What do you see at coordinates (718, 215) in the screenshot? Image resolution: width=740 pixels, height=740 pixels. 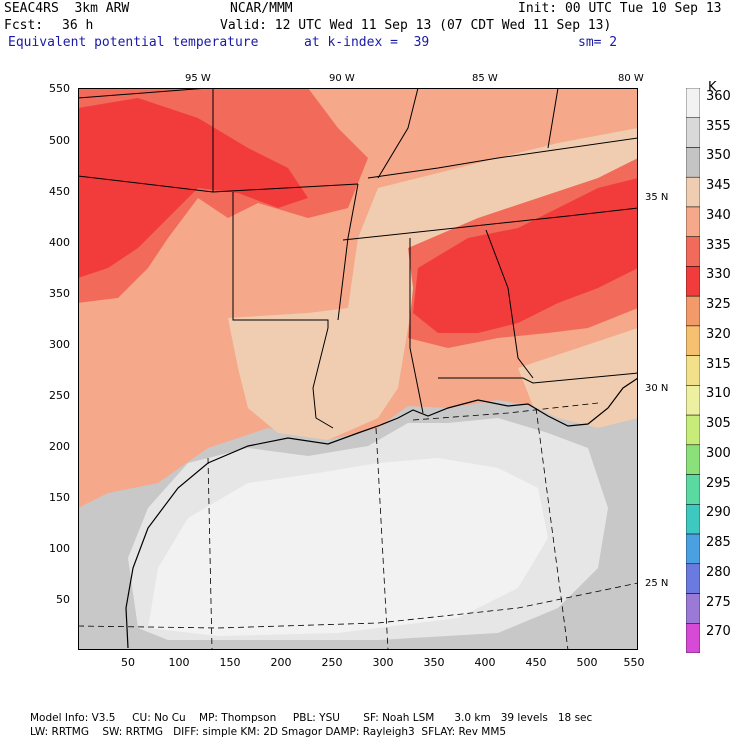 I see `colorbar-level-label: 340` at bounding box center [718, 215].